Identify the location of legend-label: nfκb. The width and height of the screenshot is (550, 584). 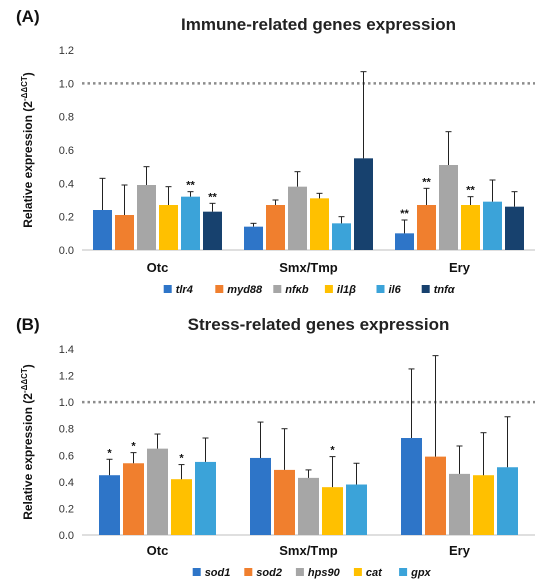
(297, 290).